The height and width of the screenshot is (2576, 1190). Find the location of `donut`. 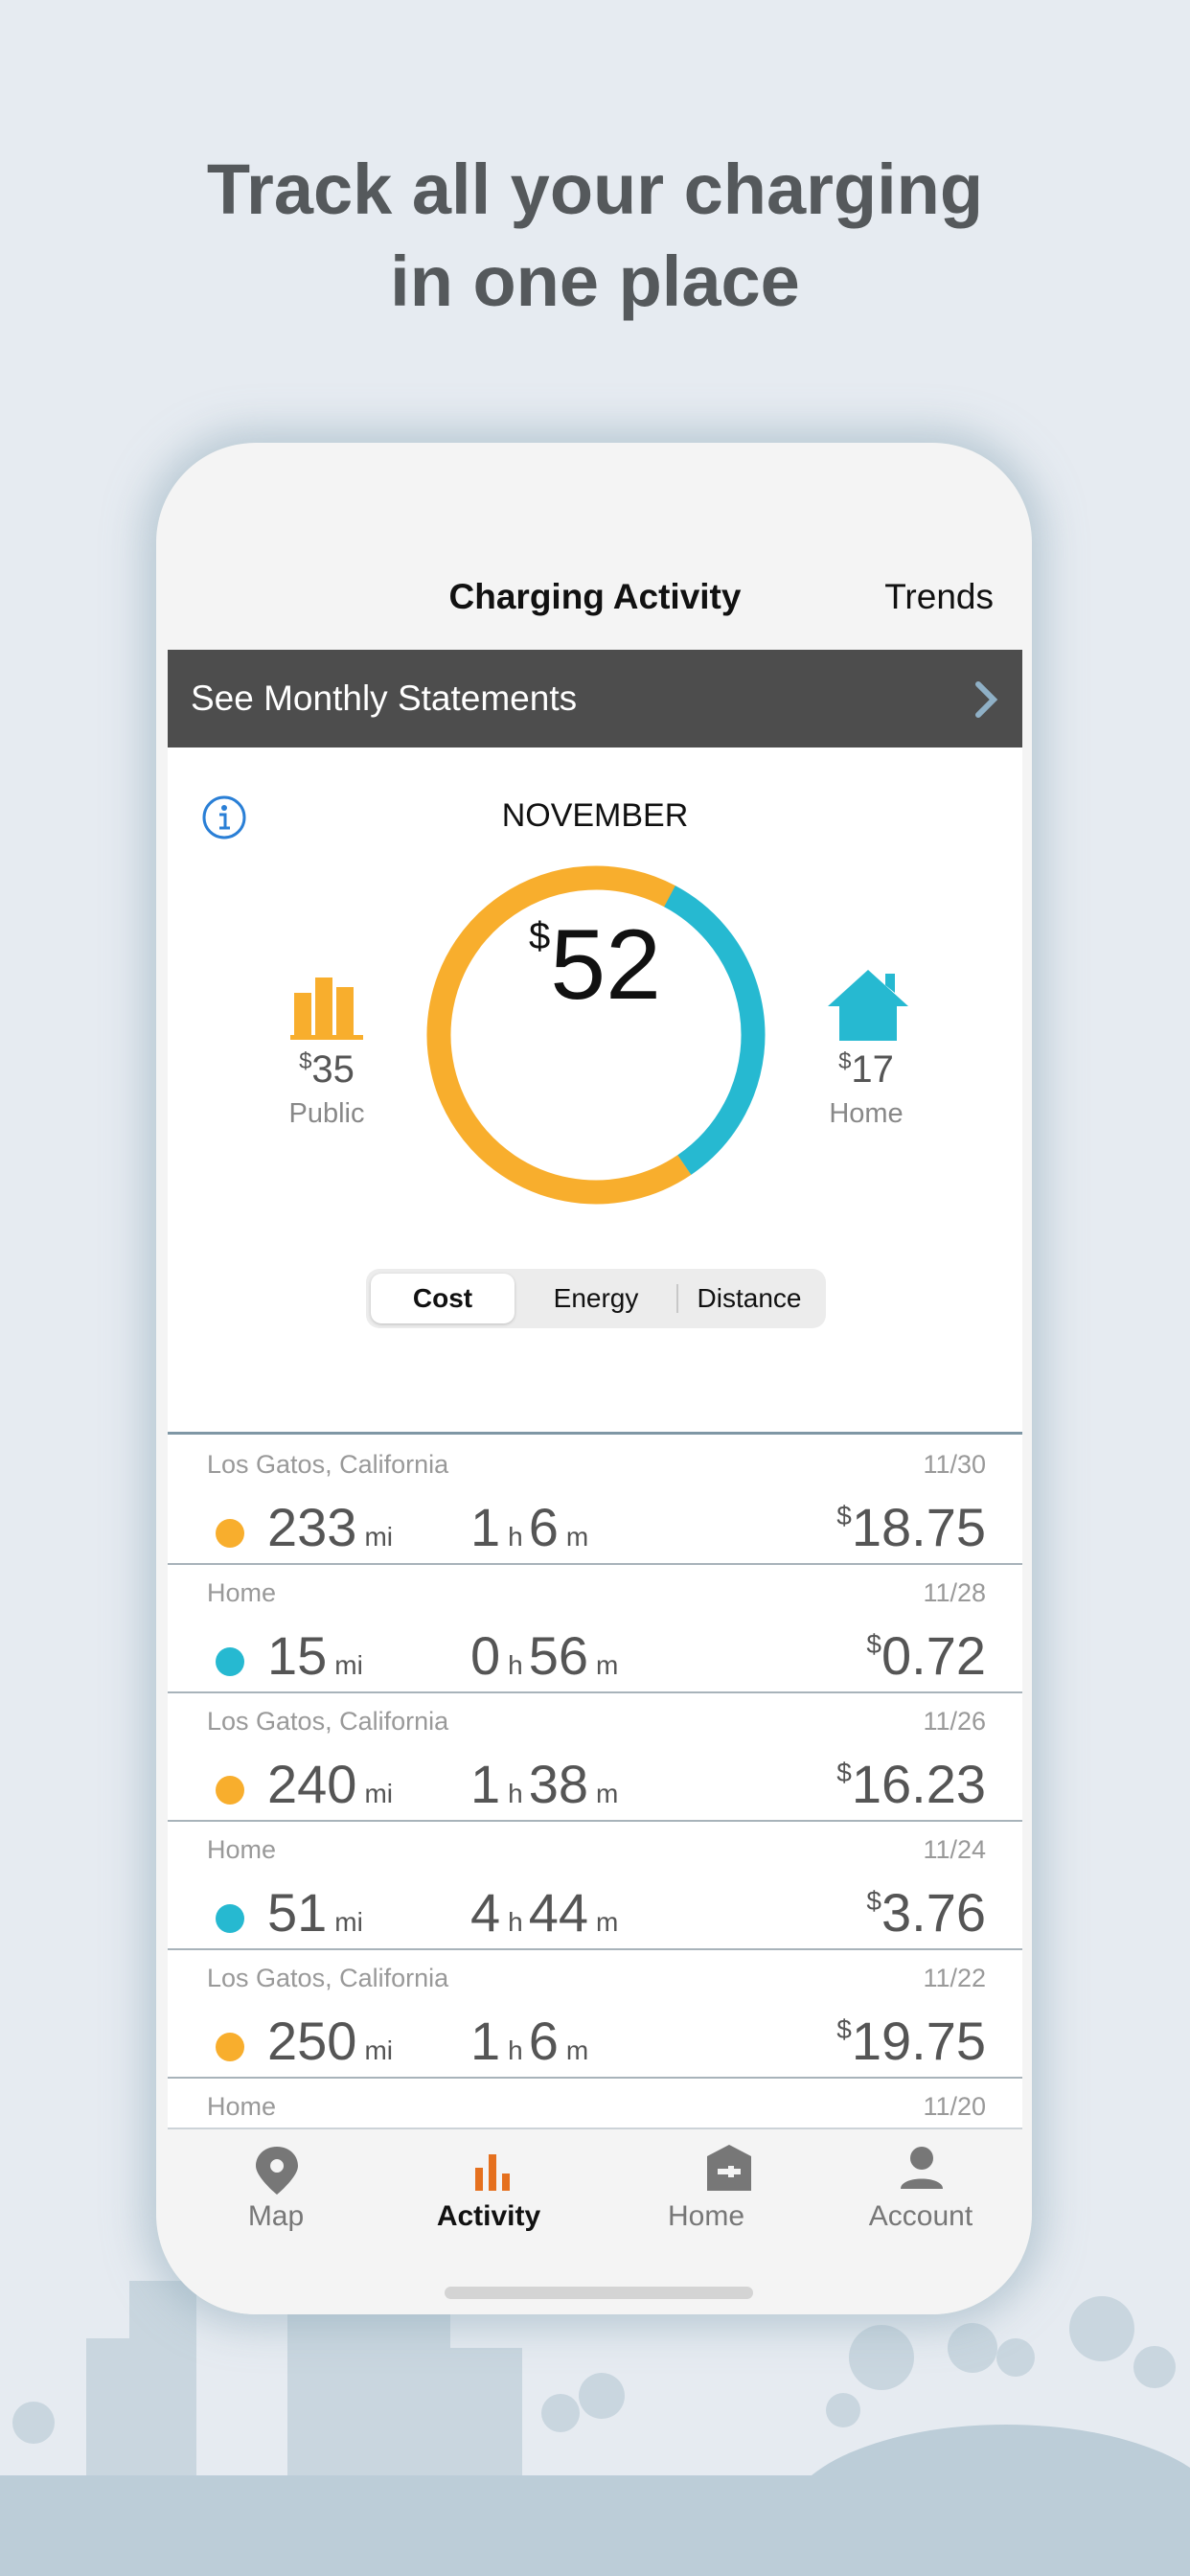

donut is located at coordinates (596, 1035).